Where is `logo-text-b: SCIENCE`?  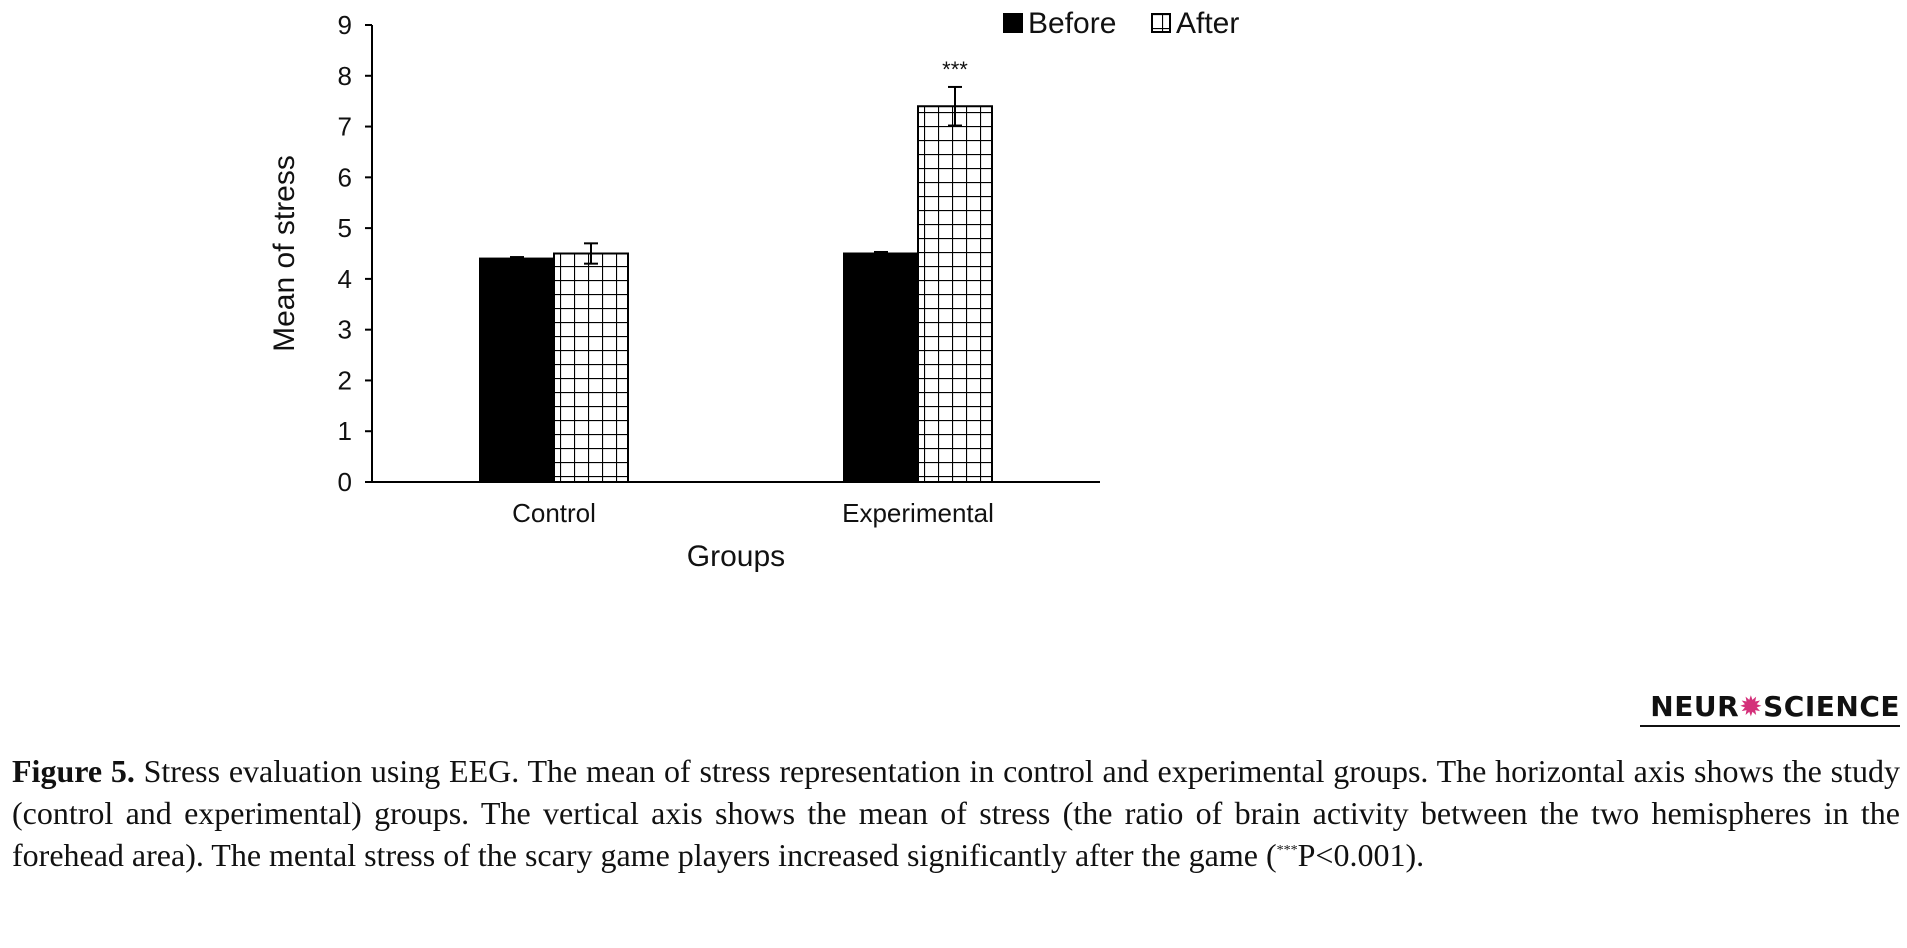 logo-text-b: SCIENCE is located at coordinates (1831, 706).